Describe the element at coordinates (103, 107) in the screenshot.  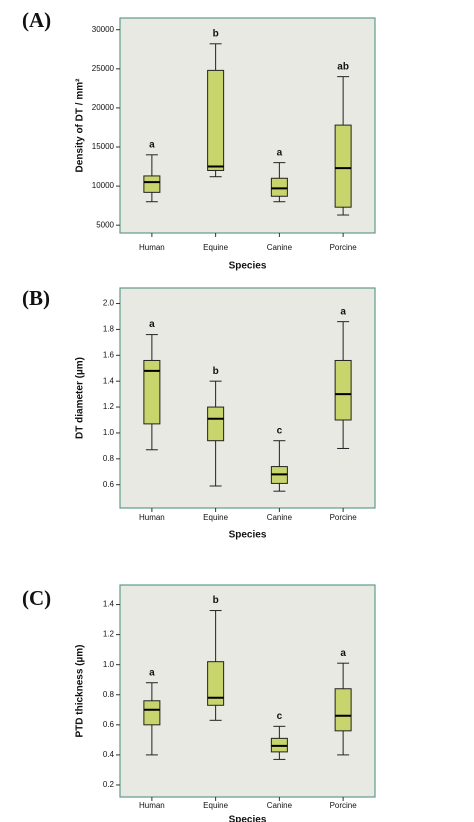
I see `y-tick-label: 20000` at that location.